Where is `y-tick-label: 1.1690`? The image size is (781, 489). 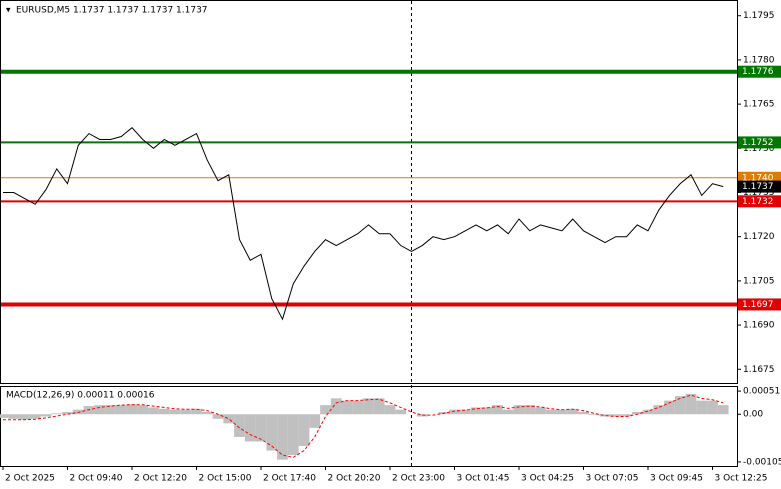
y-tick-label: 1.1690 is located at coordinates (759, 326).